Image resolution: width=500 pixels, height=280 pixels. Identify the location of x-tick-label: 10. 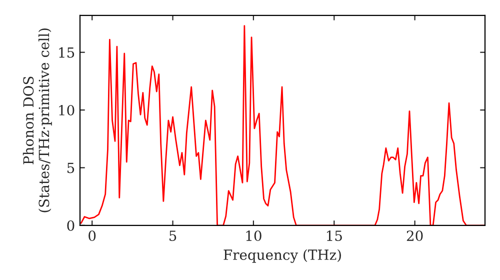
(254, 236).